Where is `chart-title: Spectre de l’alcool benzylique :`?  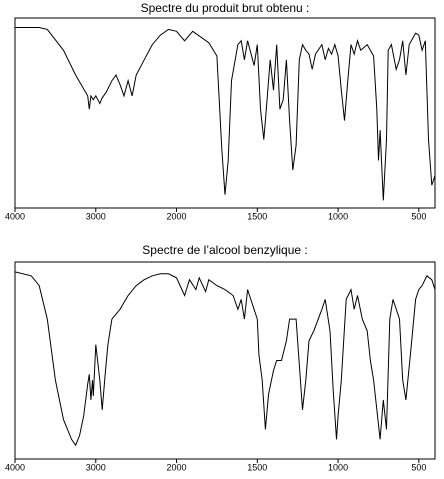 chart-title: Spectre de l’alcool benzylique : is located at coordinates (224, 250).